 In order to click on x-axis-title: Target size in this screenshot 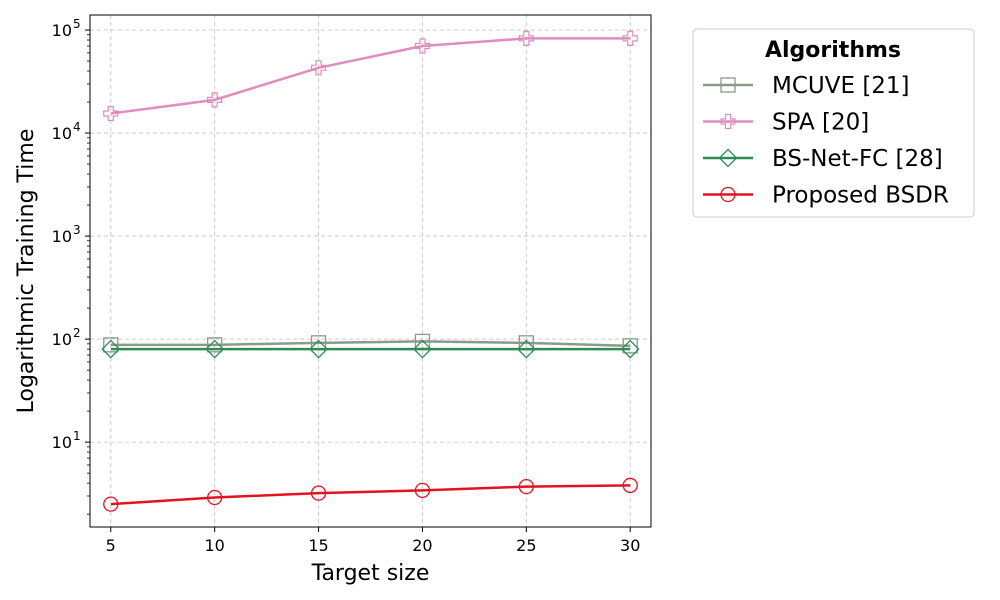, I will do `click(370, 573)`.